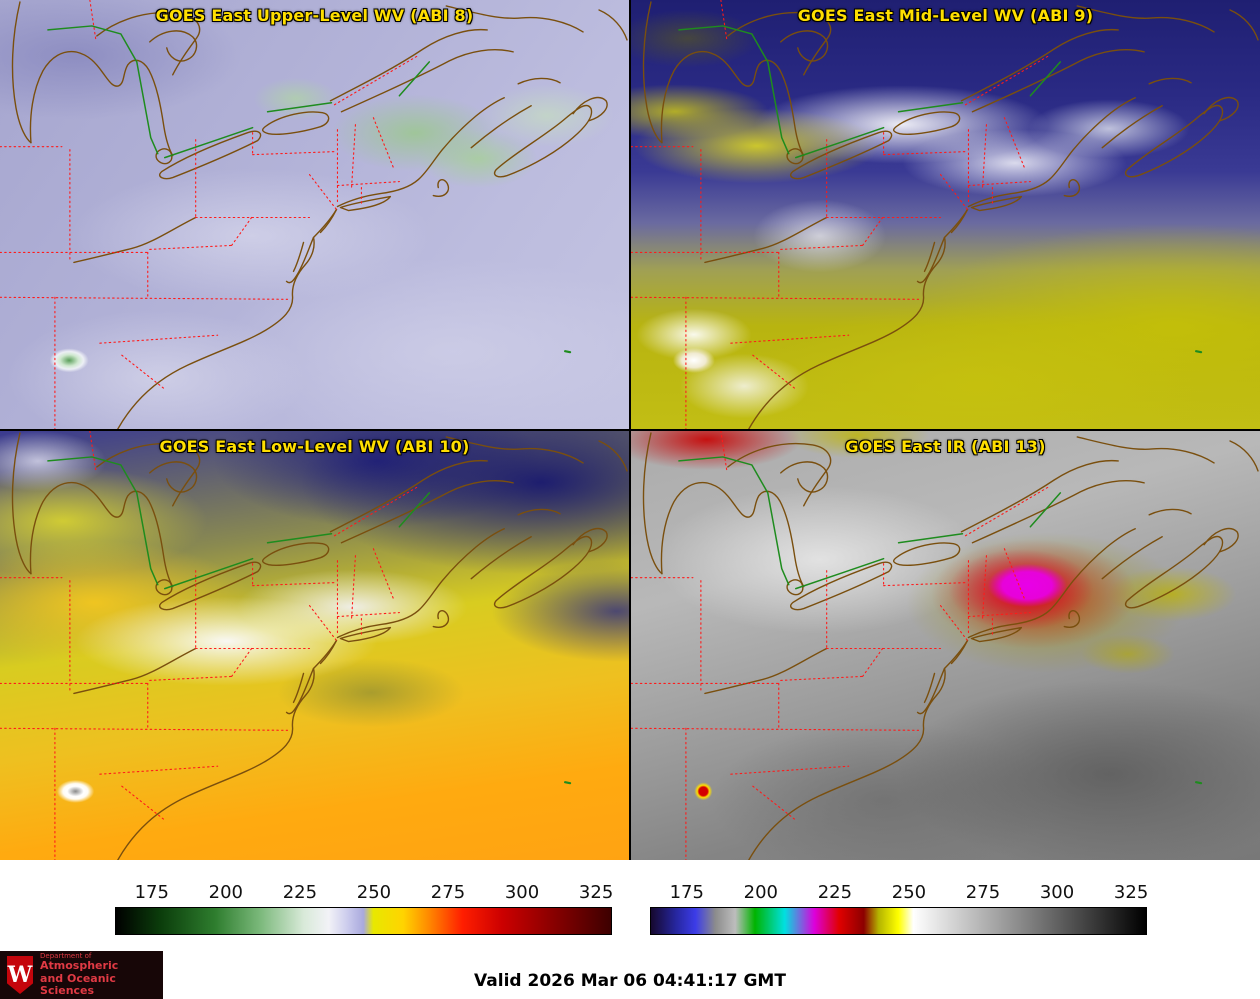 The width and height of the screenshot is (1260, 999). What do you see at coordinates (945, 15) in the screenshot?
I see `panel-title: GOES East Mid-Level WV (ABI 9)` at bounding box center [945, 15].